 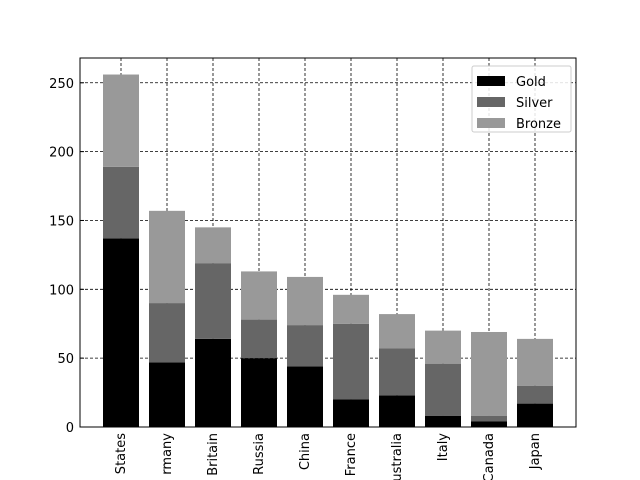 What do you see at coordinates (121, 453) in the screenshot?
I see `x-tick-label: States` at bounding box center [121, 453].